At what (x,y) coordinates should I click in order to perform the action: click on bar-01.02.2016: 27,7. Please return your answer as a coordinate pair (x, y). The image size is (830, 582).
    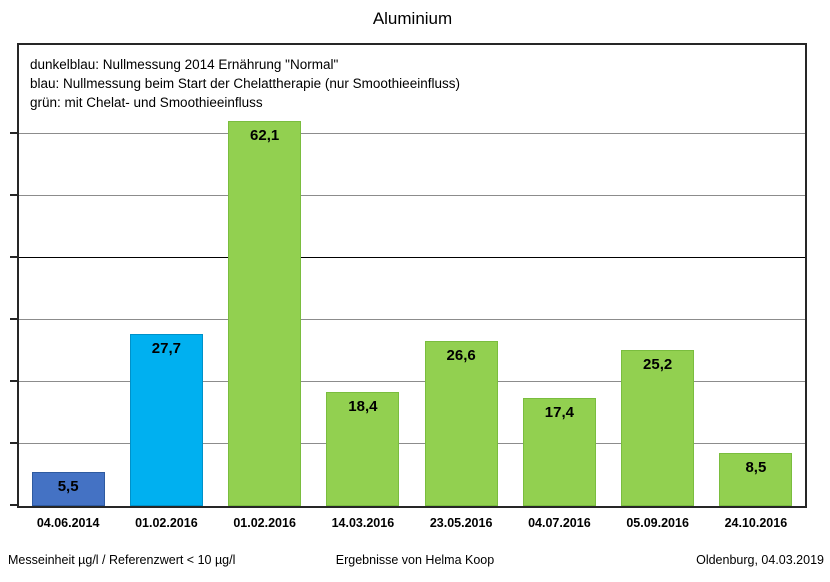
    Looking at the image, I should click on (166, 420).